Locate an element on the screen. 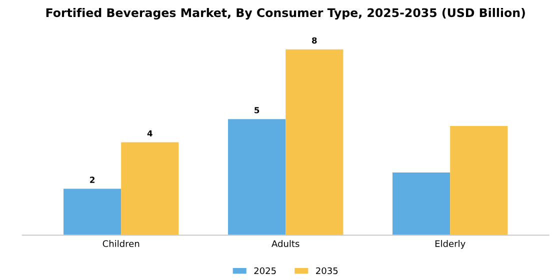  x-tick-label: Adults is located at coordinates (286, 244).